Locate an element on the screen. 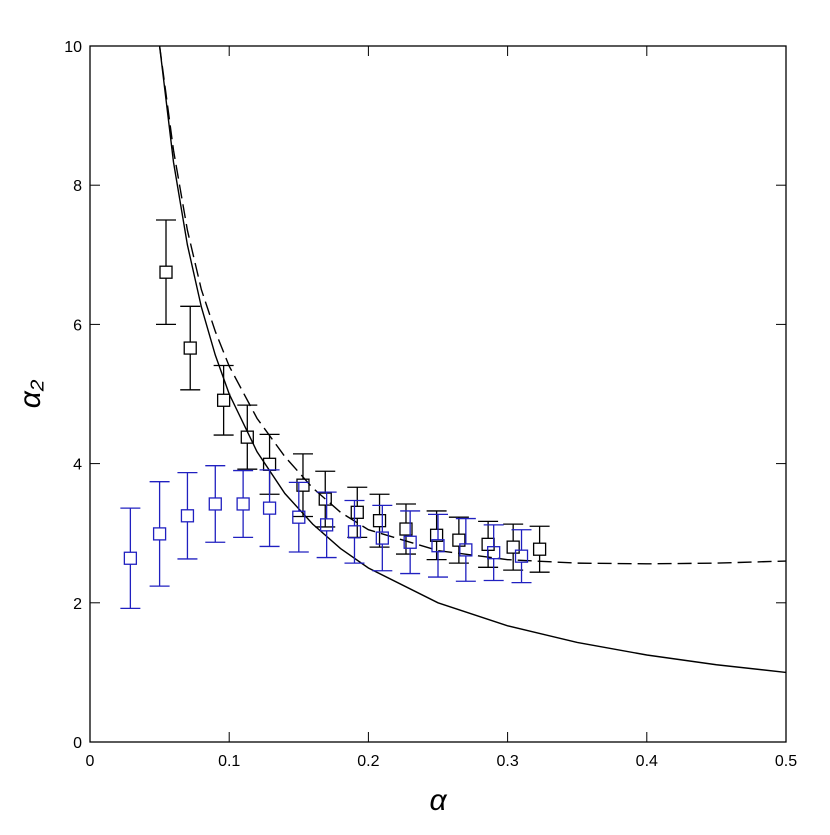  x-tick-label: 0.5 is located at coordinates (786, 761).